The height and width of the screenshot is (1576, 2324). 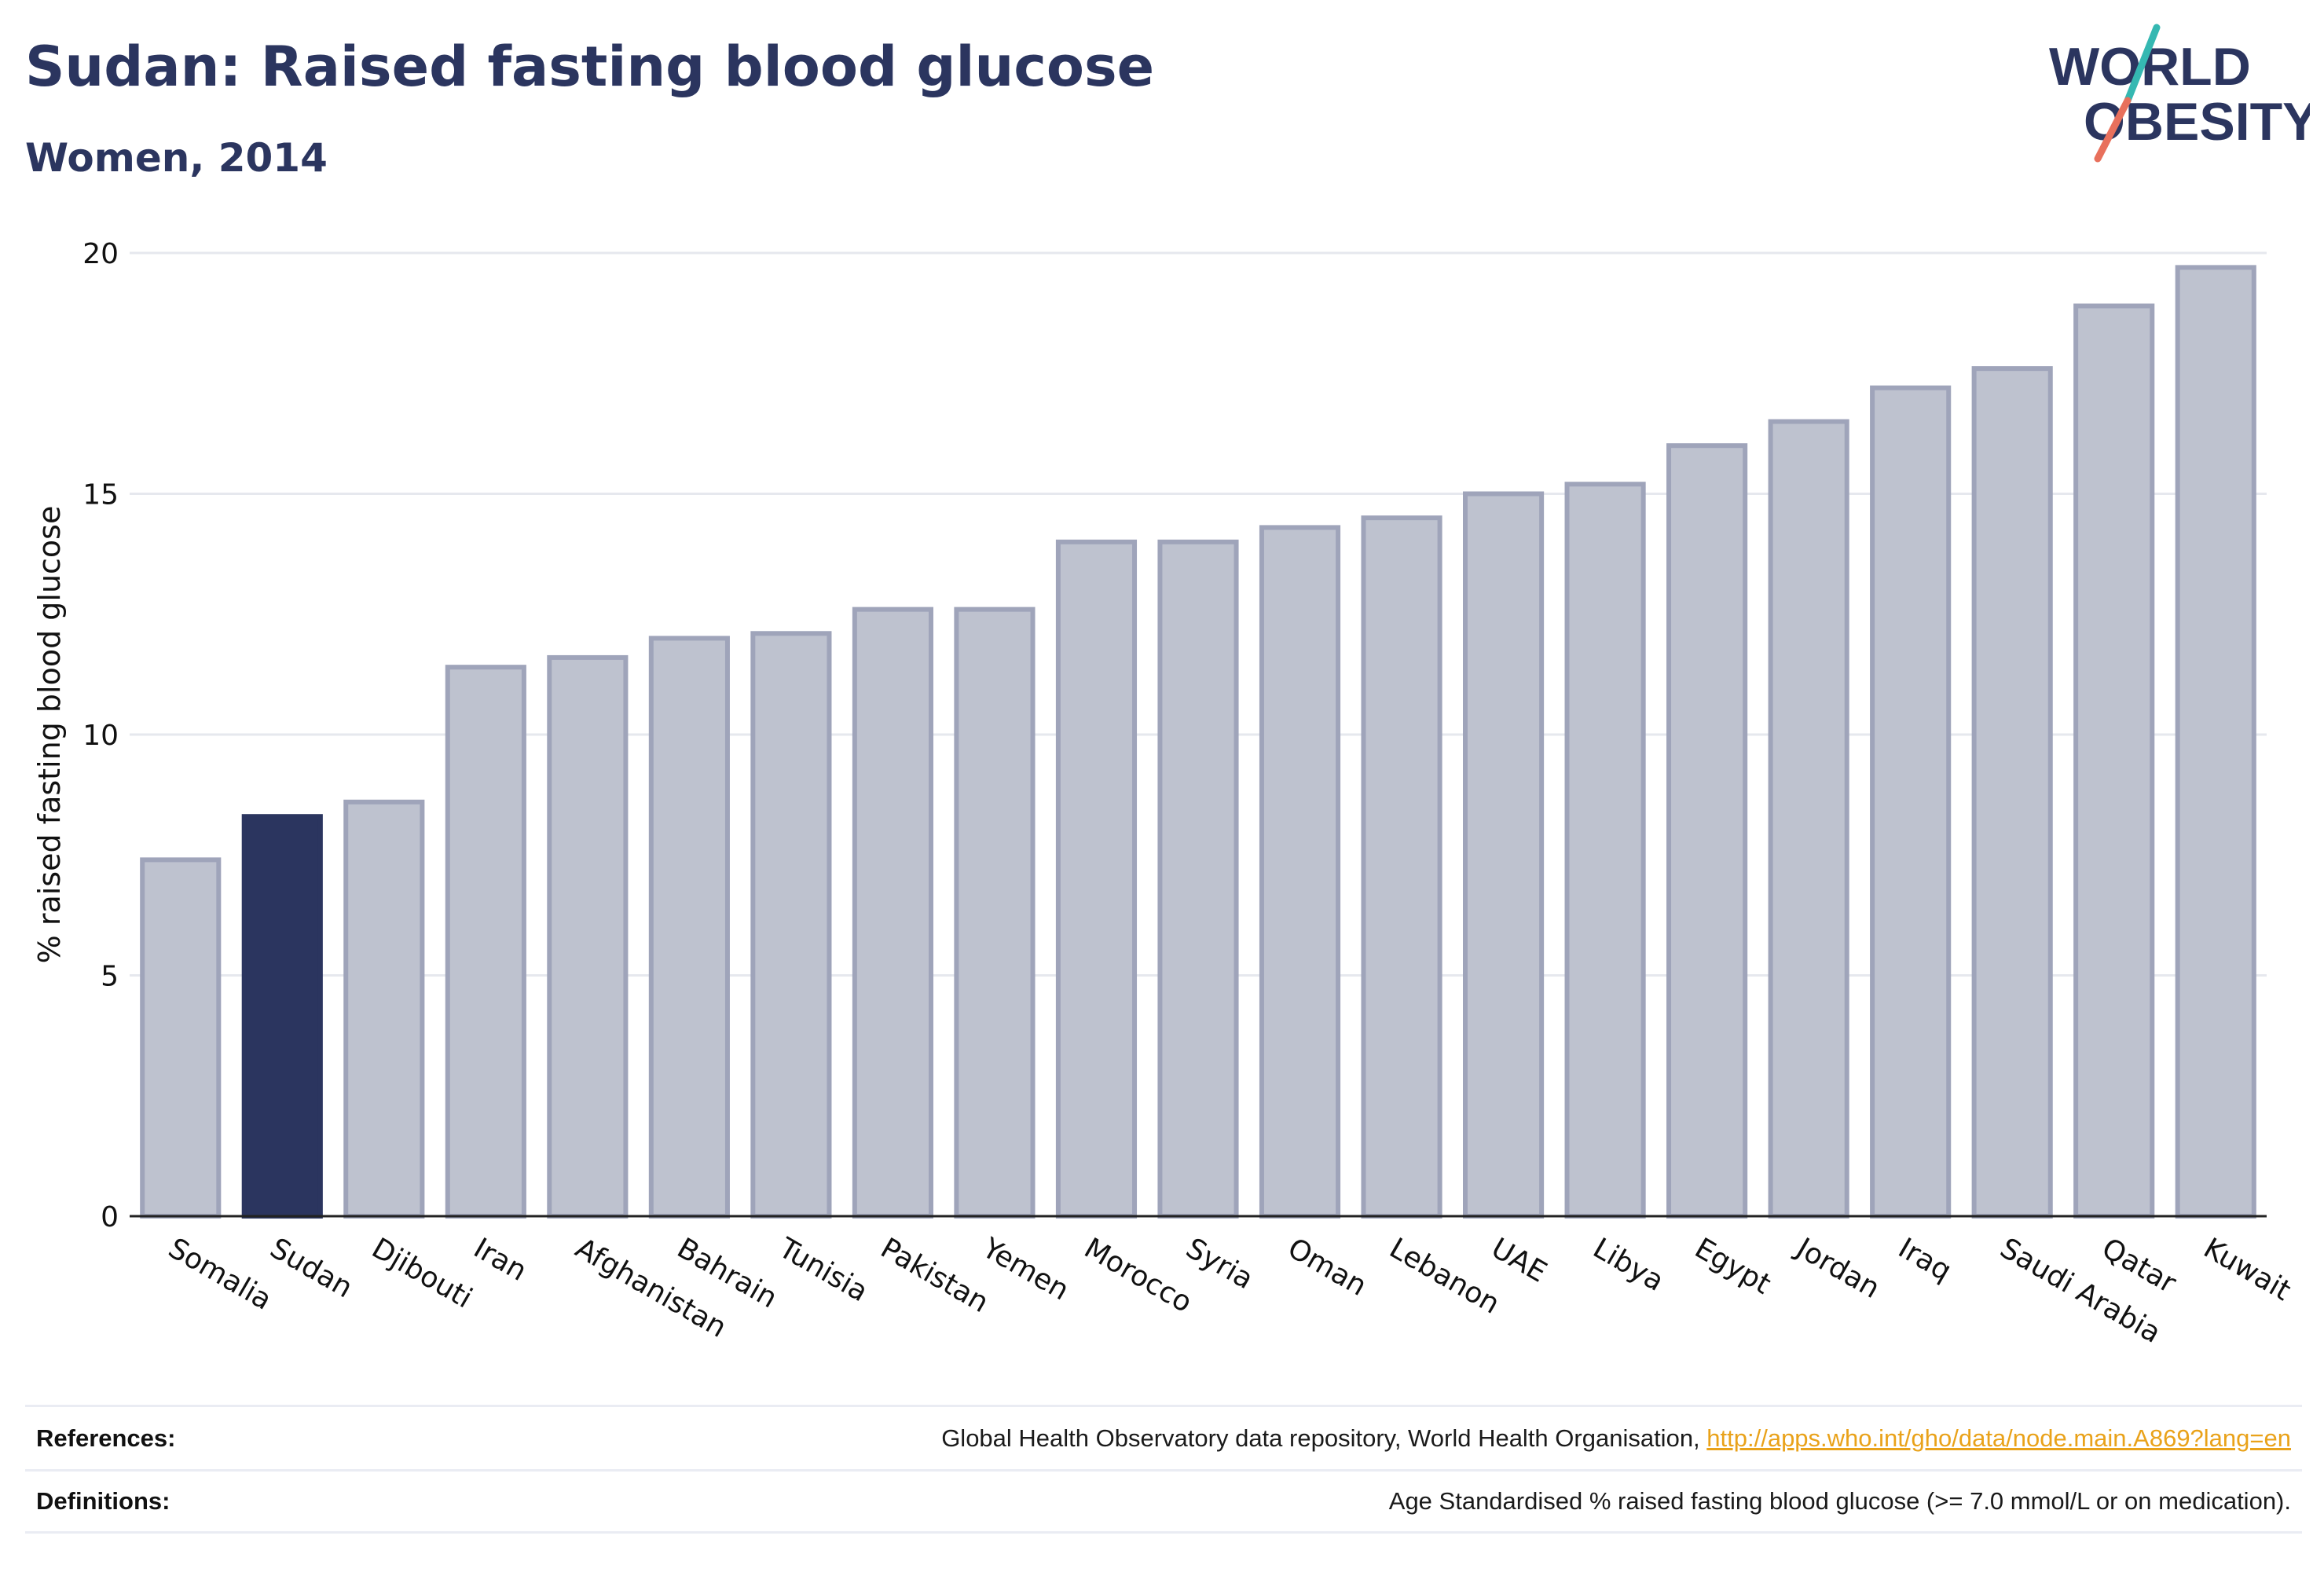 I want to click on bar-syria, so click(x=1198, y=879).